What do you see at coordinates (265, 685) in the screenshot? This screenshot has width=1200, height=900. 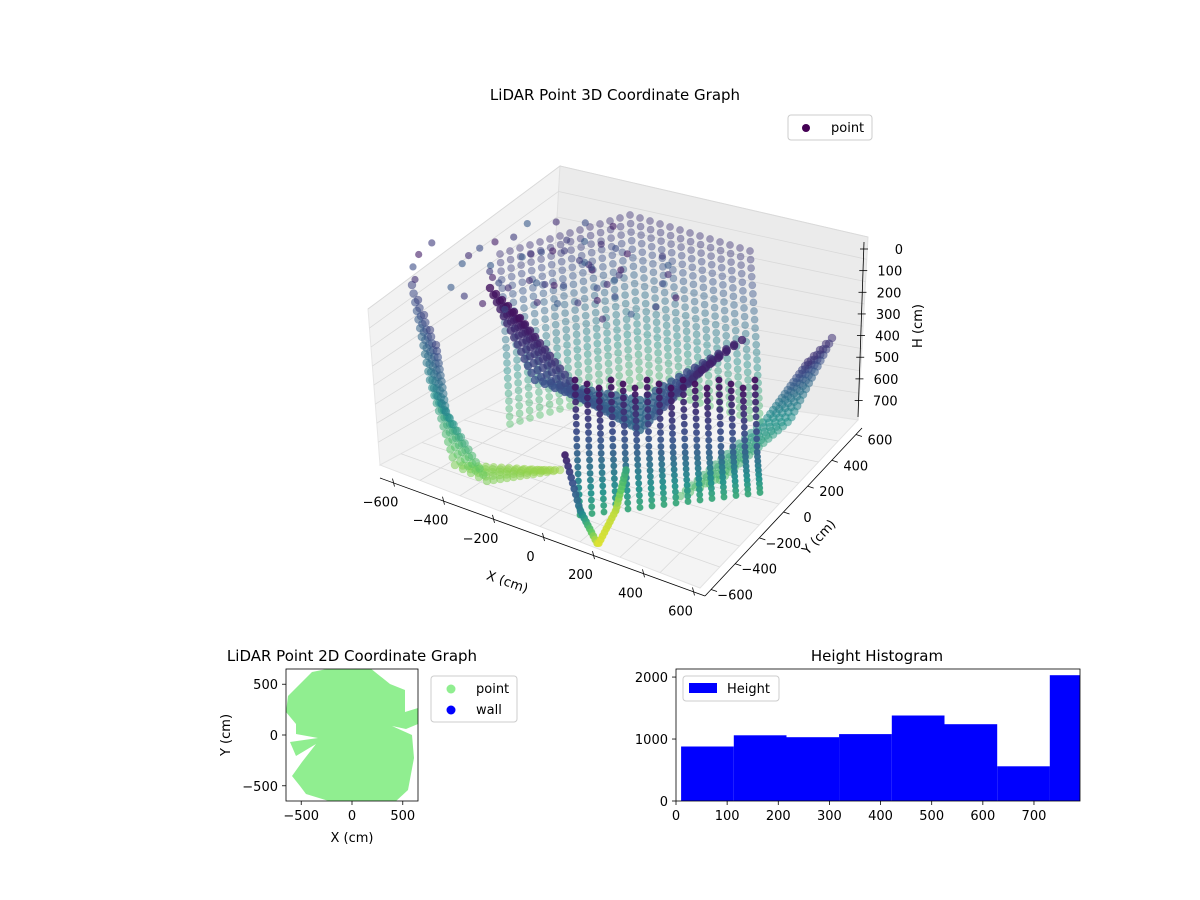 I see `y-tick-label-2d: 500` at bounding box center [265, 685].